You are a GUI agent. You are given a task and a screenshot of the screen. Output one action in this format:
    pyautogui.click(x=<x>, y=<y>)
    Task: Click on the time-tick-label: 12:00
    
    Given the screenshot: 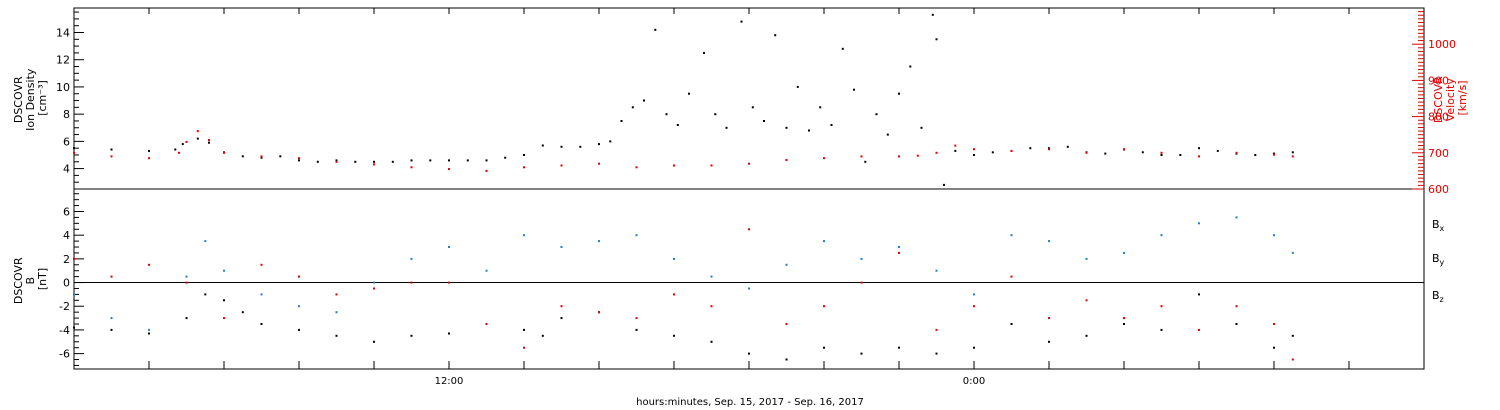 What is the action you would take?
    pyautogui.click(x=449, y=381)
    